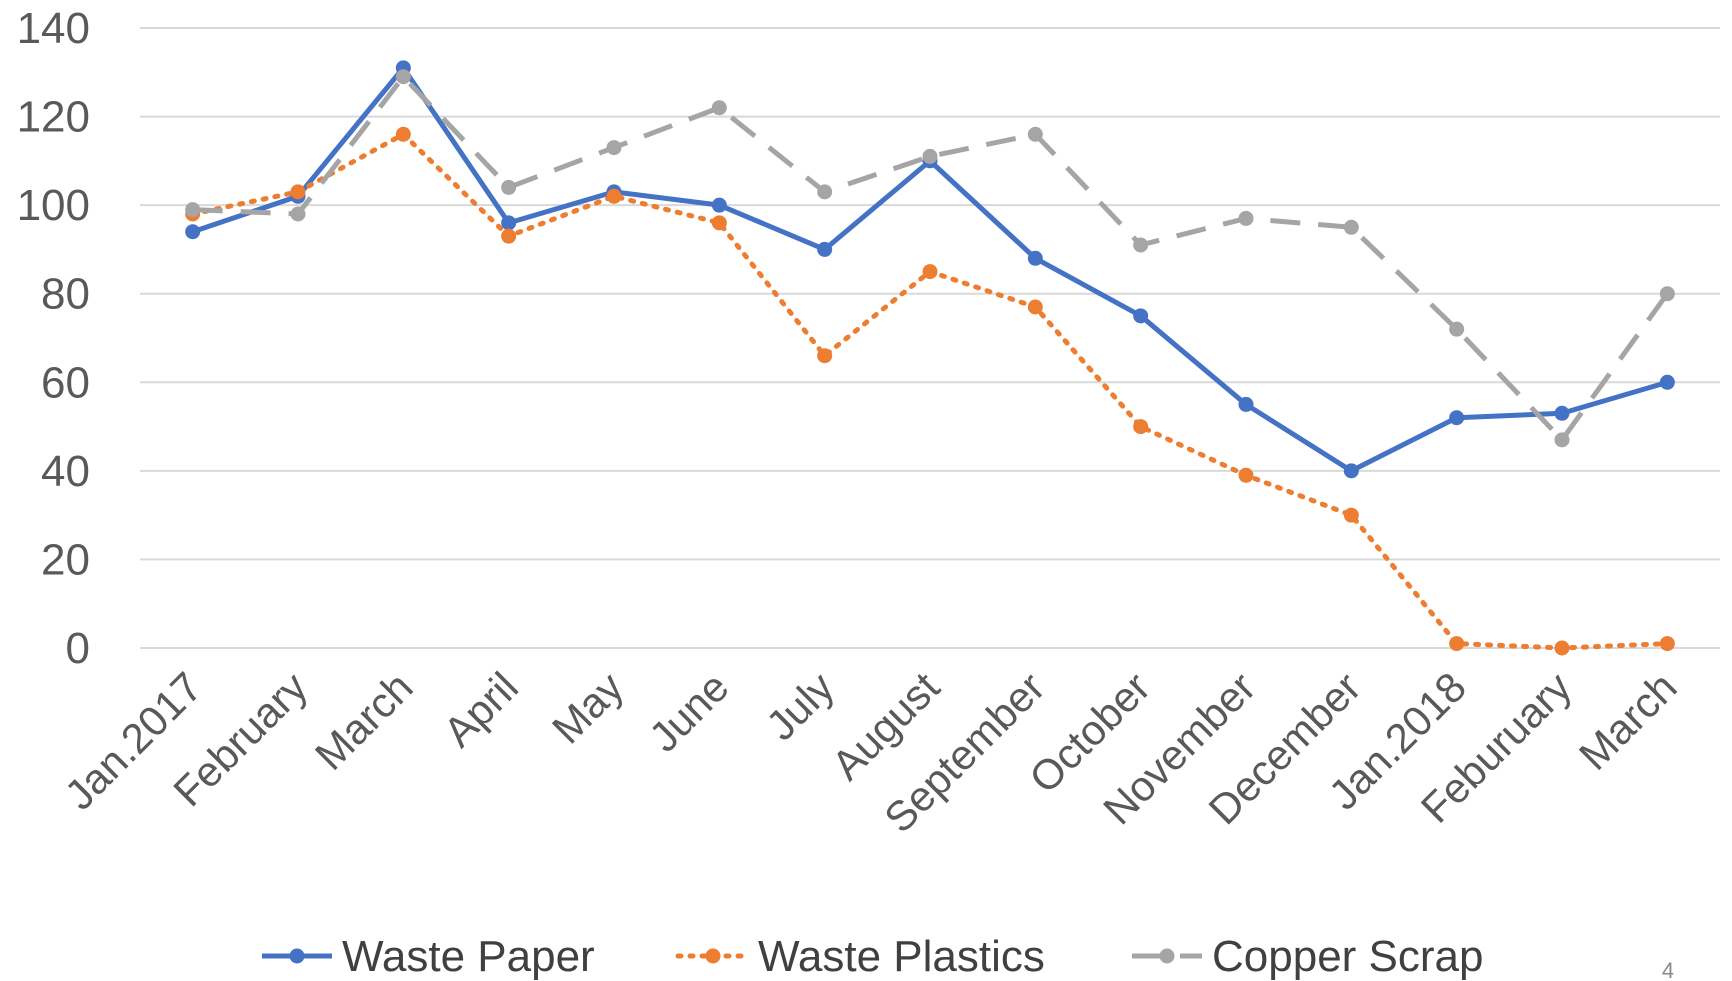  Describe the element at coordinates (901, 956) in the screenshot. I see `legend-label: Waste Plastics` at that location.